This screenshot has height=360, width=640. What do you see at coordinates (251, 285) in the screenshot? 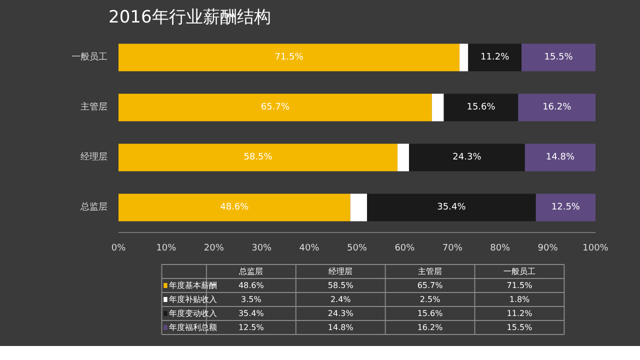
I see `text: 48.6%` at bounding box center [251, 285].